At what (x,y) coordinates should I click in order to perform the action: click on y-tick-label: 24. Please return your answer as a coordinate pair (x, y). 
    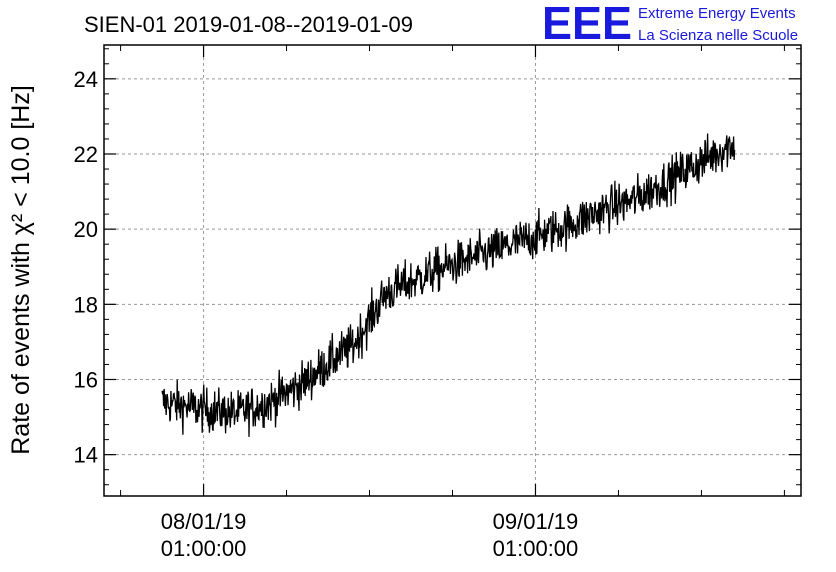
    Looking at the image, I should click on (86, 79).